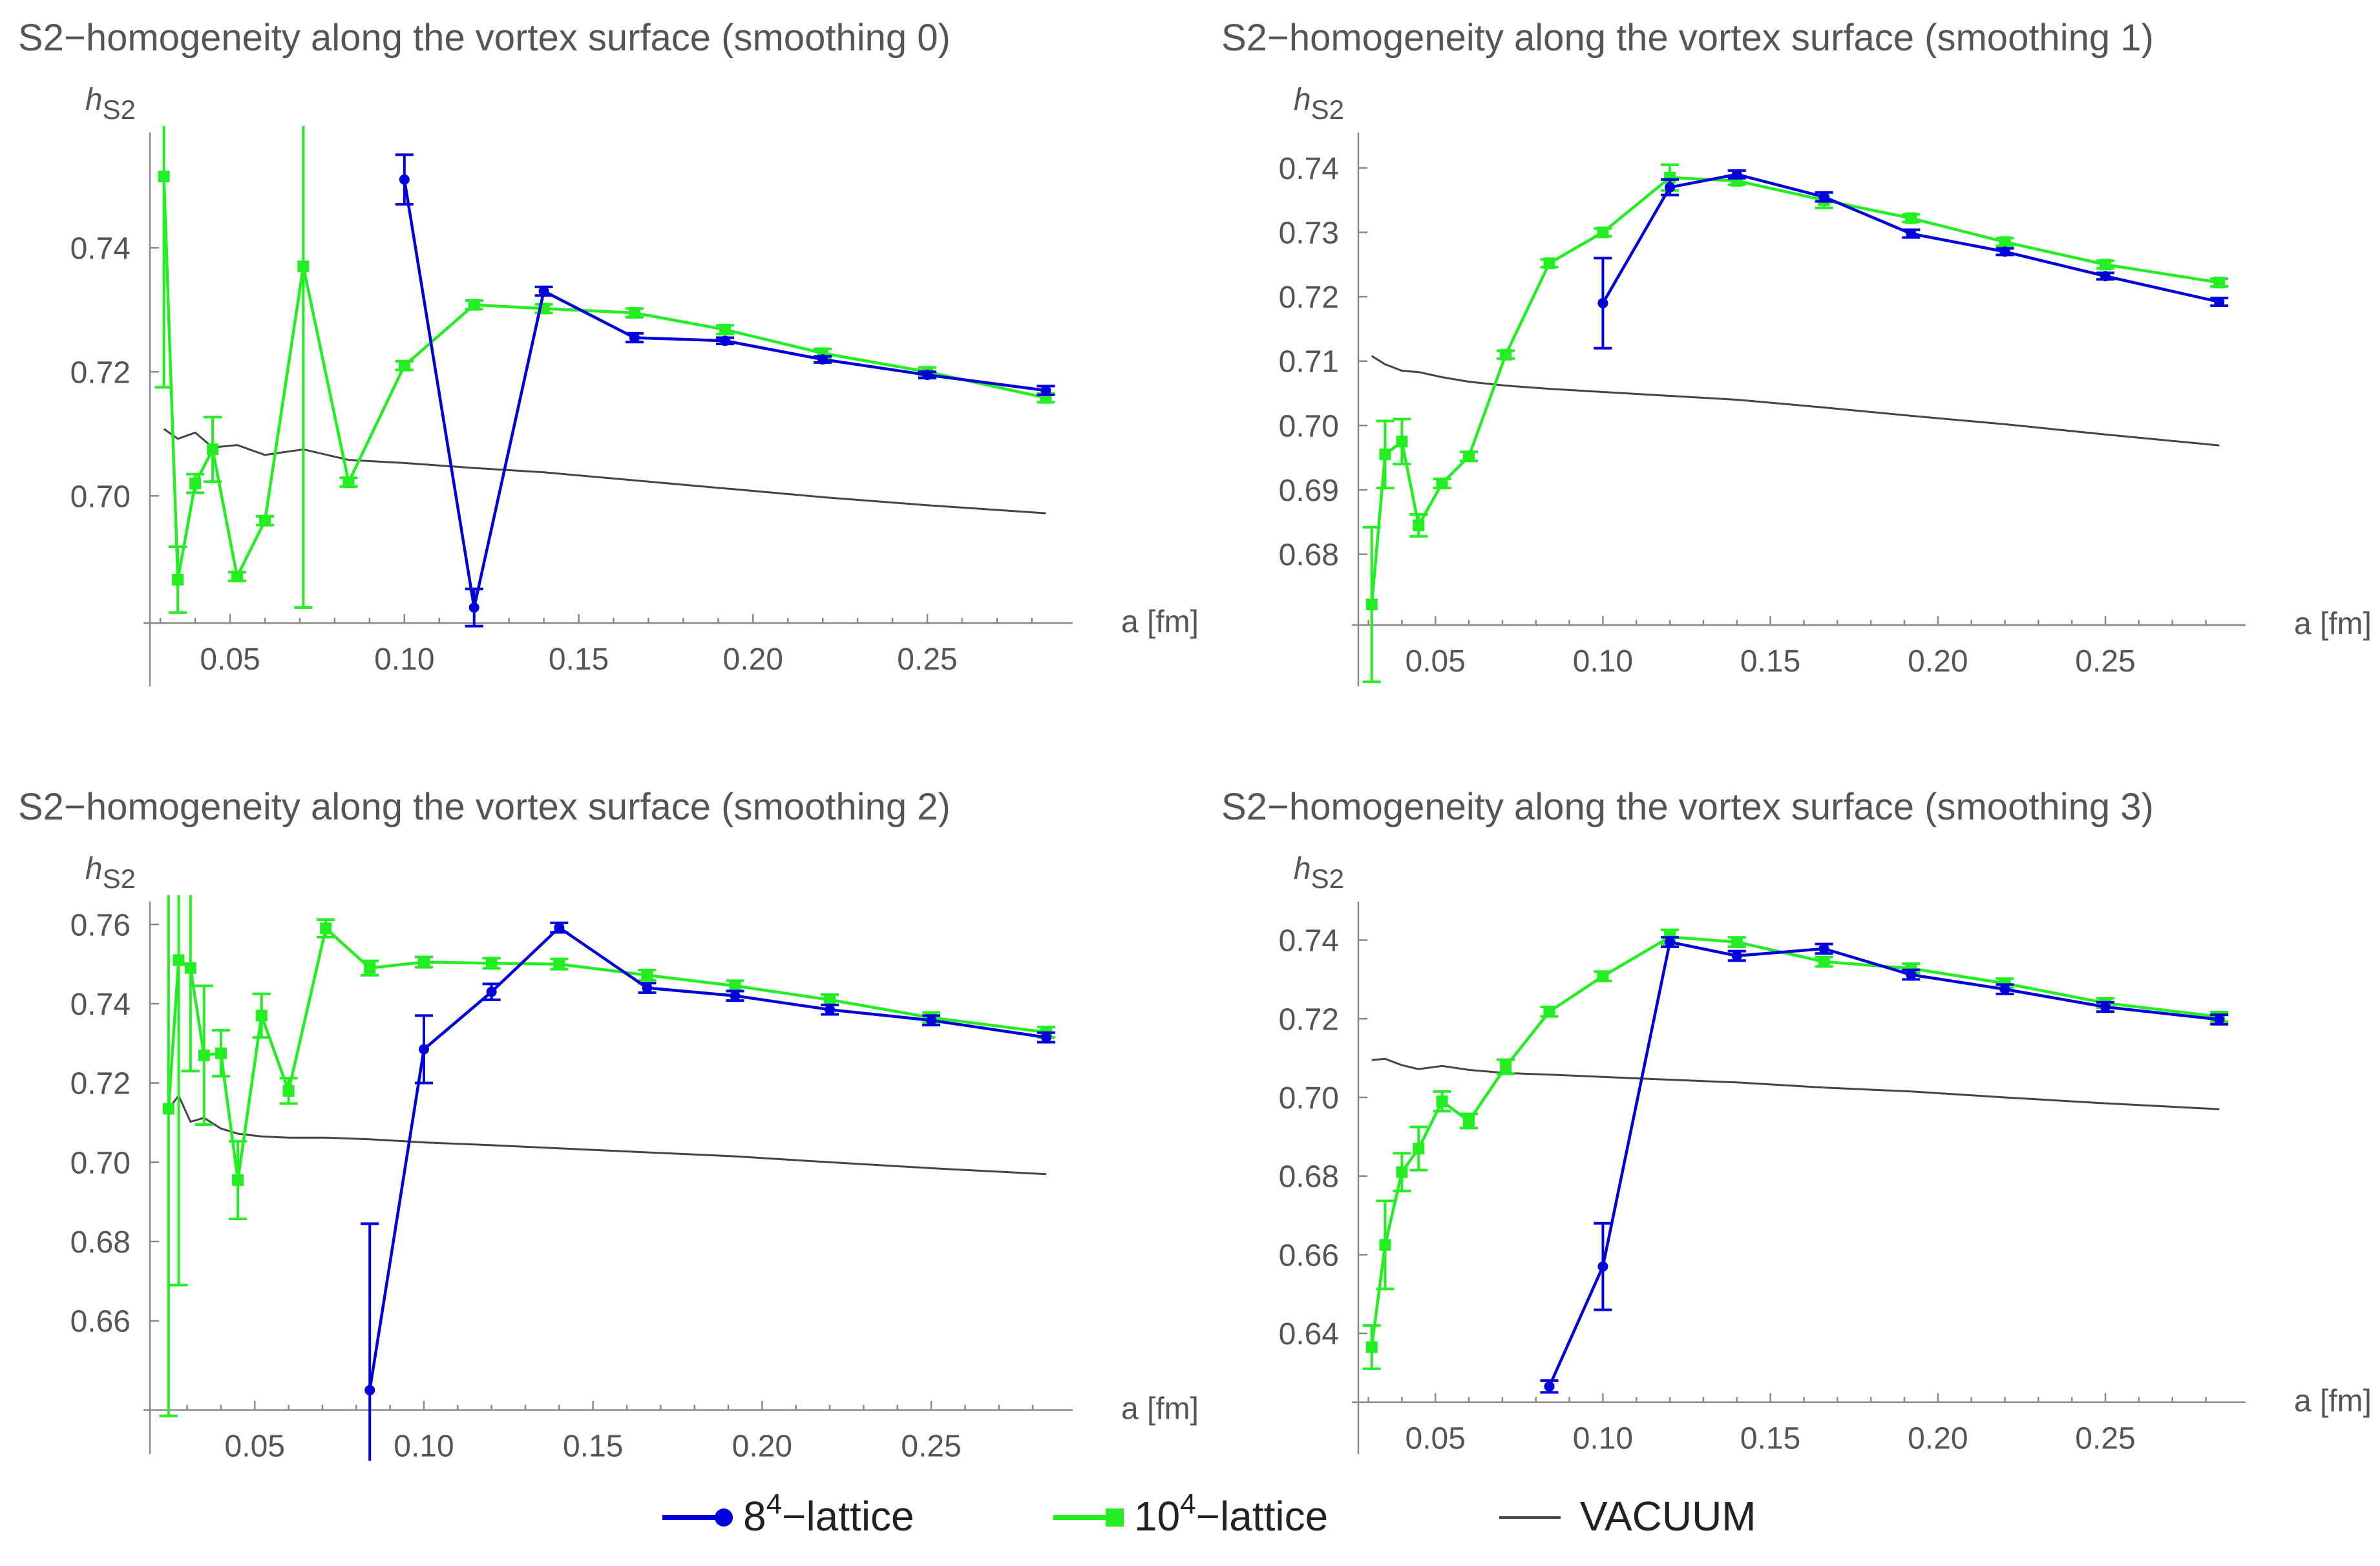  Describe the element at coordinates (788, 1514) in the screenshot. I see `legend-item-0: 84−lattice` at that location.